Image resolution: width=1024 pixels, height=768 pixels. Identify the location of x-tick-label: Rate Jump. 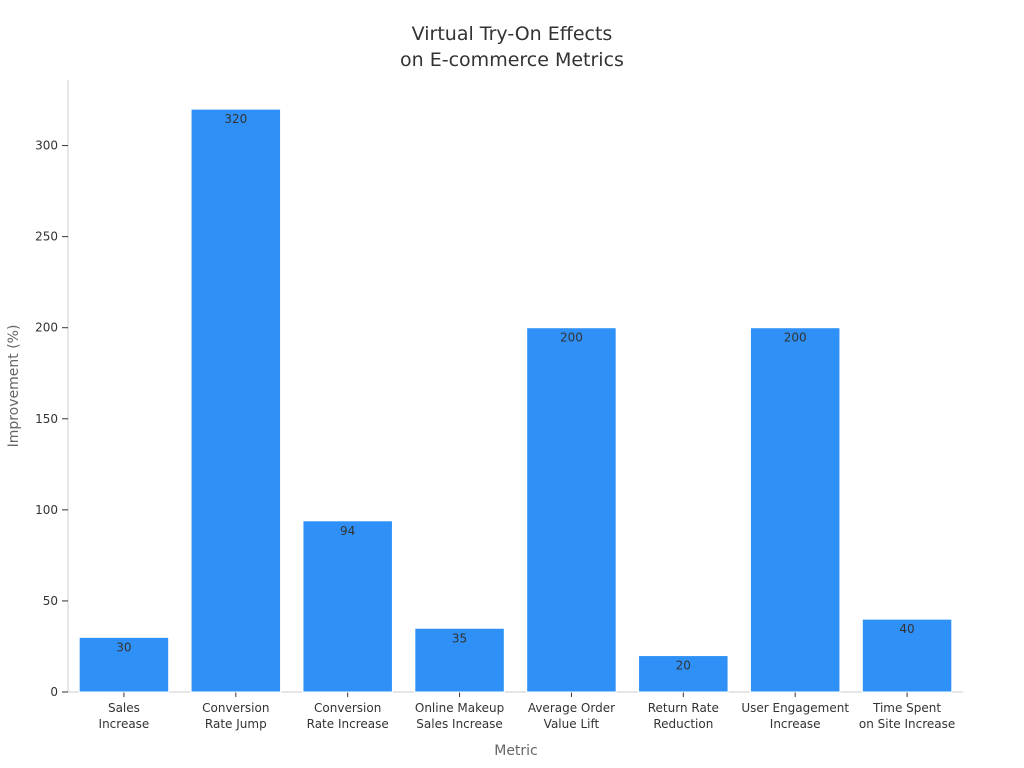
(236, 724).